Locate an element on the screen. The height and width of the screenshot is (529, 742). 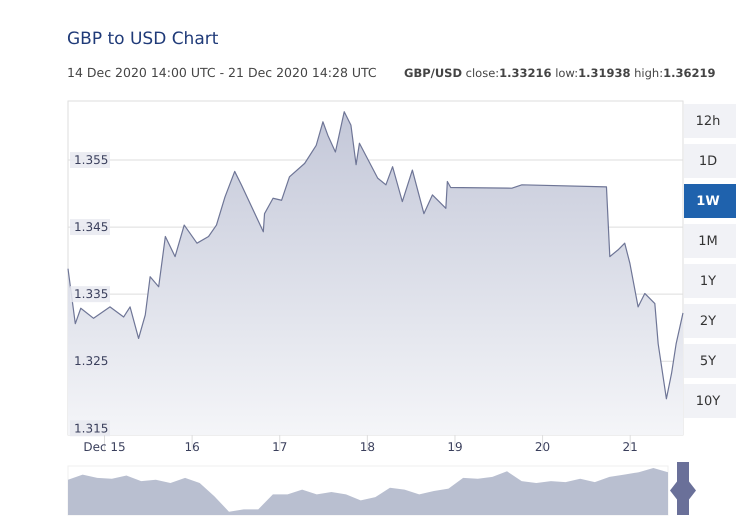
chart-title: GBP to USD Chart is located at coordinates (143, 39).